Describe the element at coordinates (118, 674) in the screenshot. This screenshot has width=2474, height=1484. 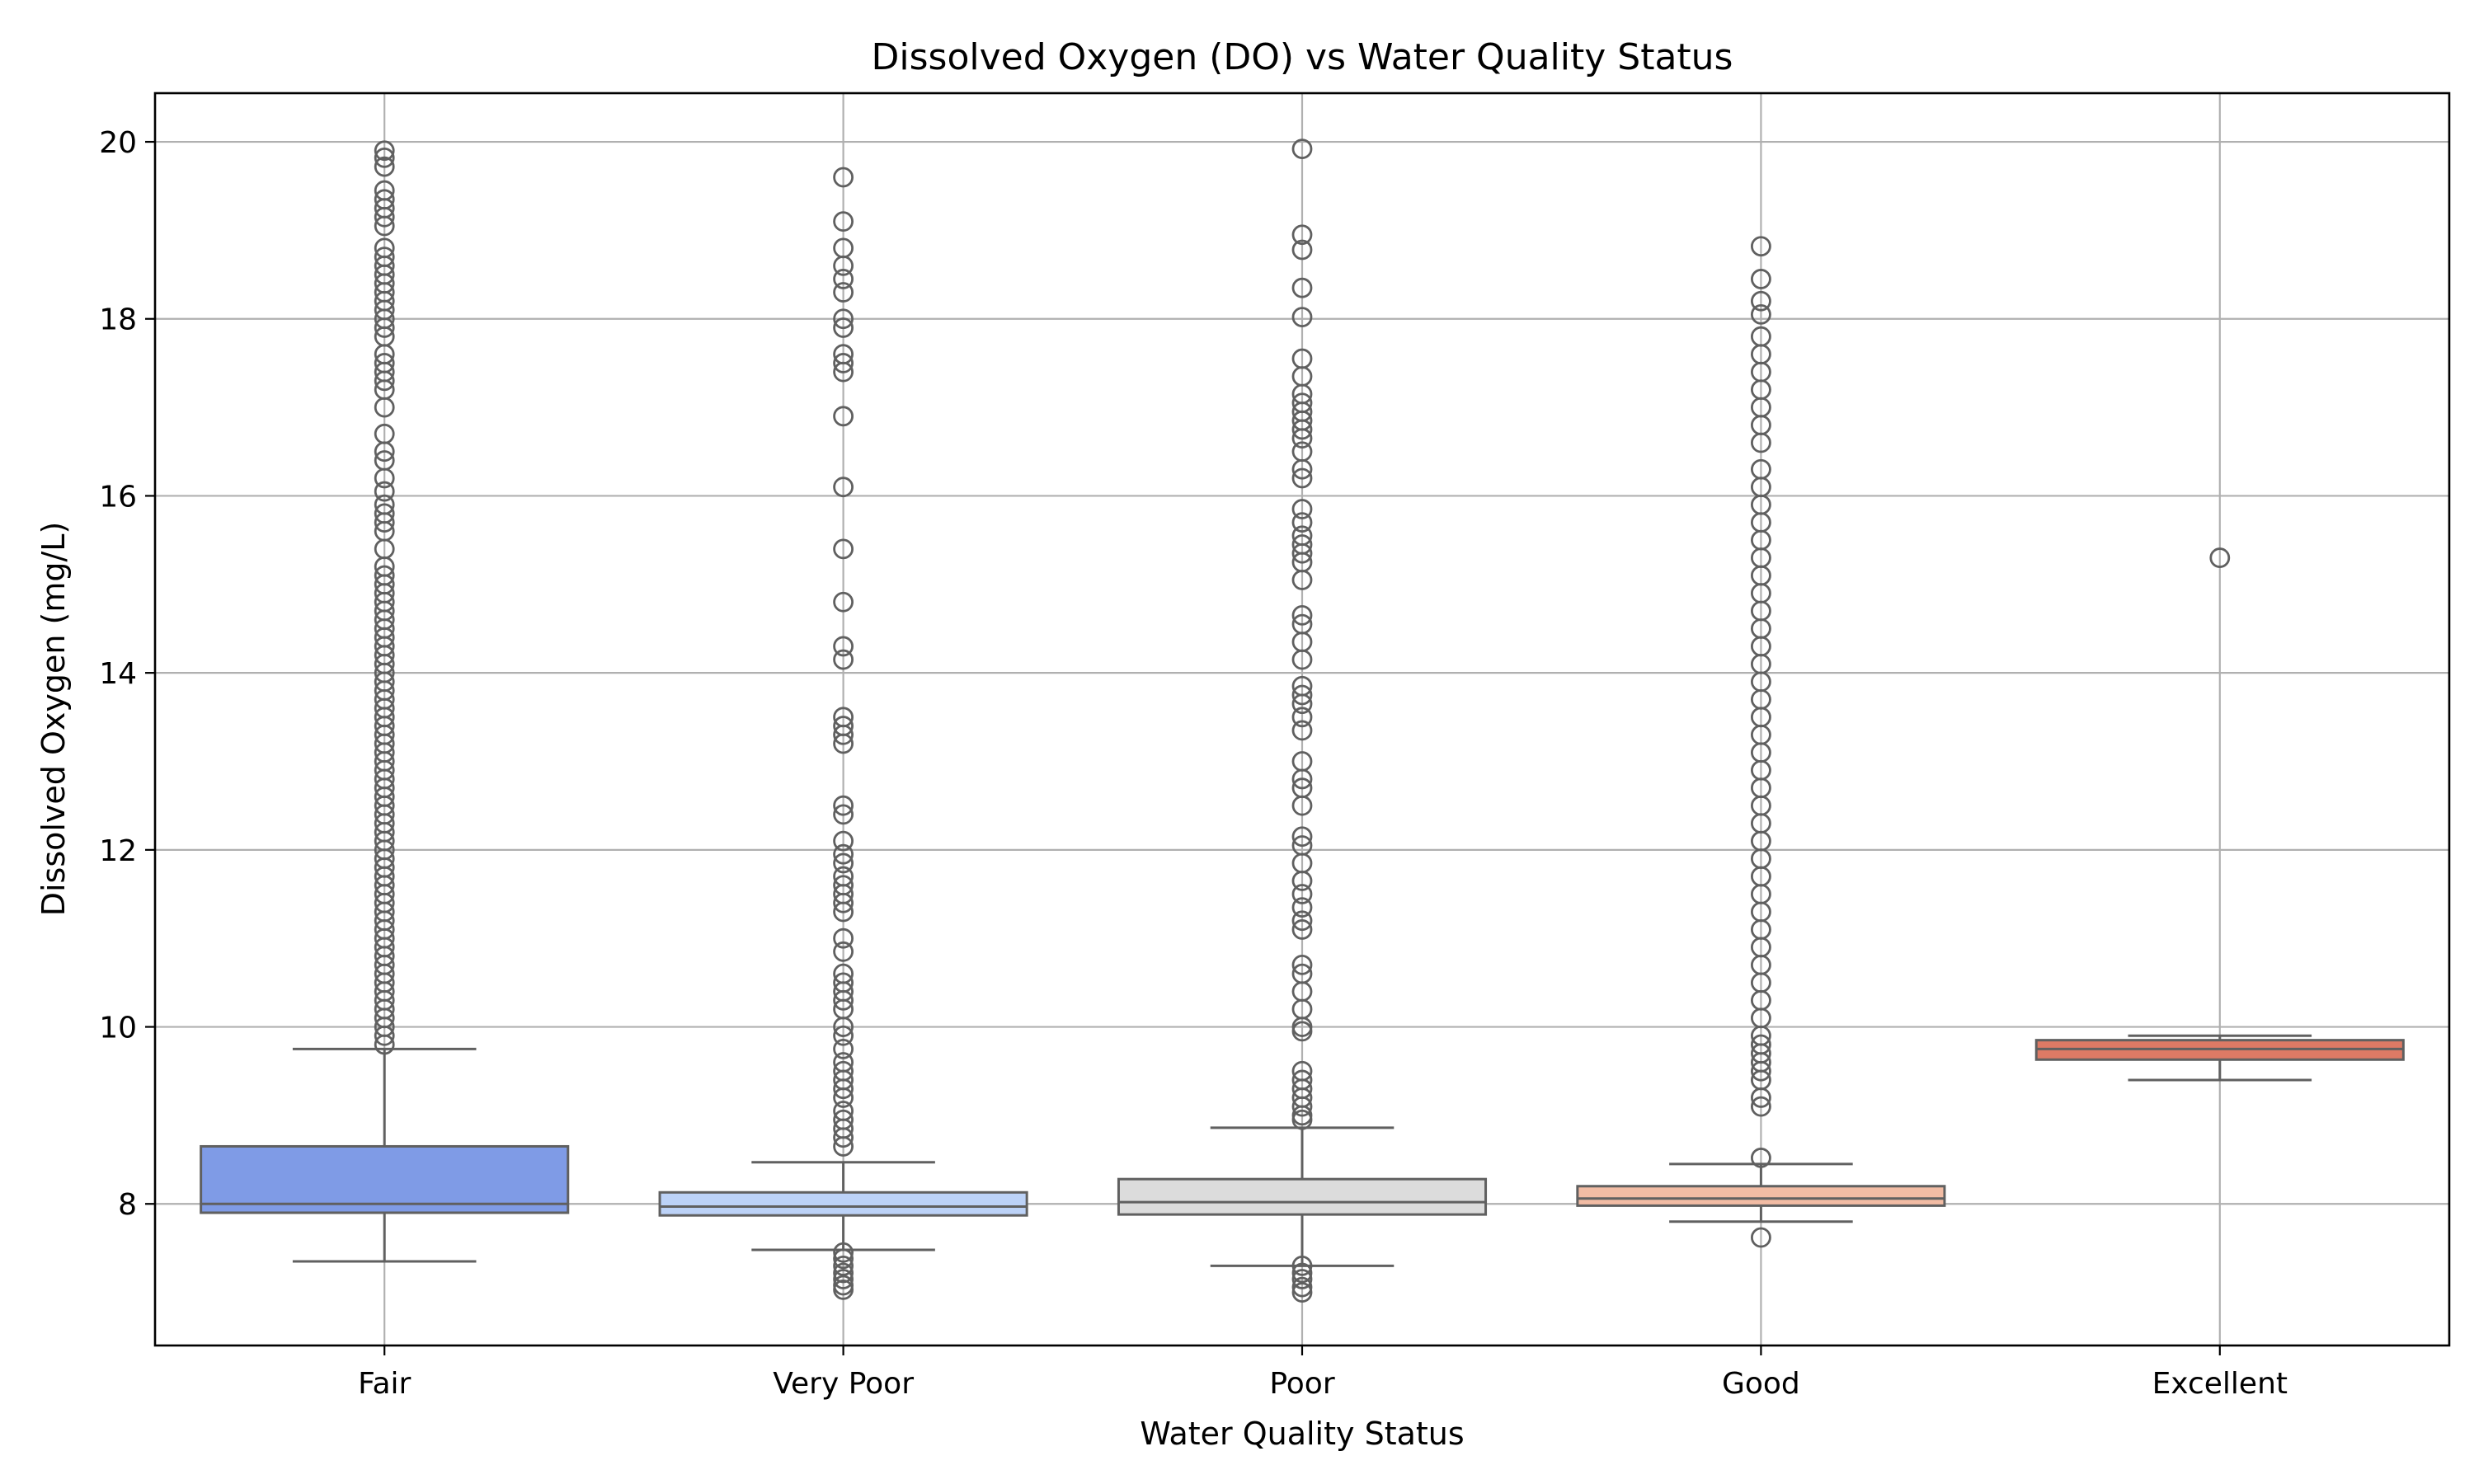
I see `y-tick-label: 14` at that location.